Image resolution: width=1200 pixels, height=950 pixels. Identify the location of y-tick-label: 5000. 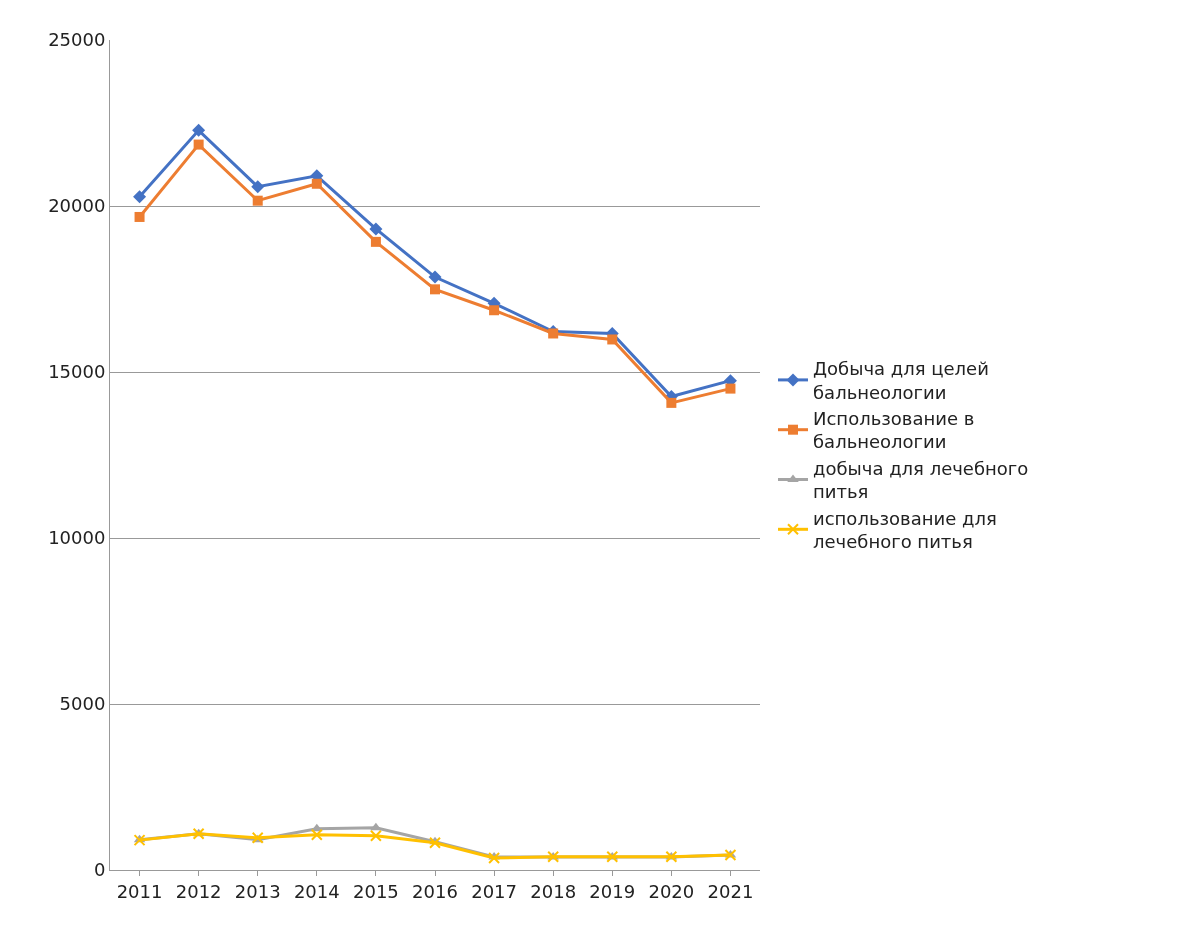
(82, 704).